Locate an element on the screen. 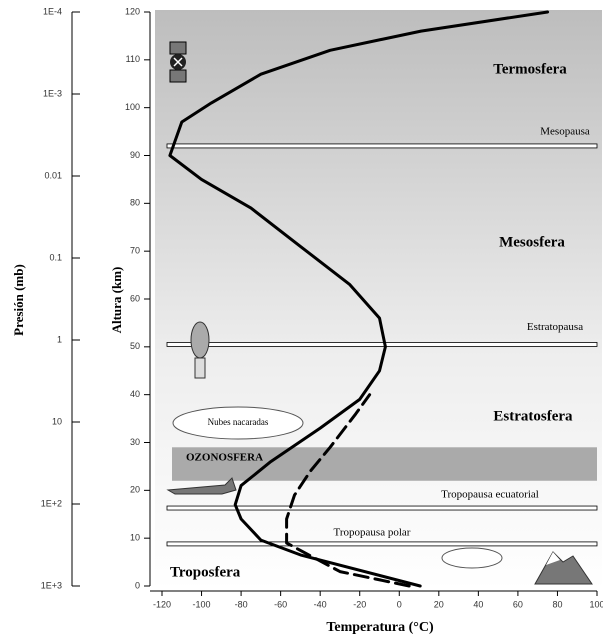  y2-tick-label: 1 is located at coordinates (59, 339).